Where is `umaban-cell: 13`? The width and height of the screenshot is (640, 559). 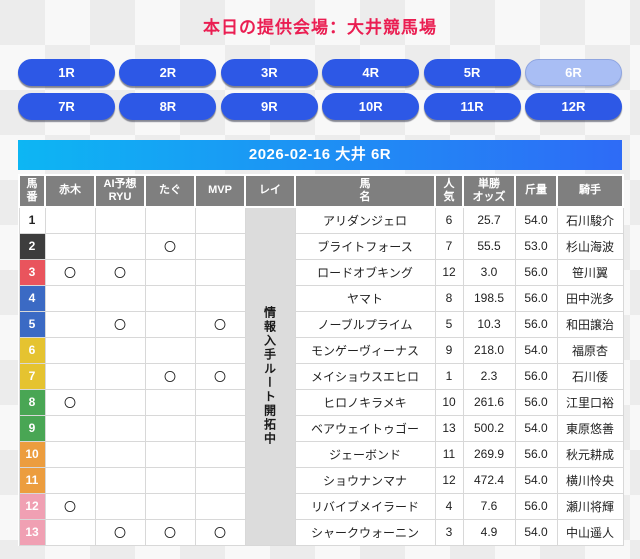
umaban-cell: 13 is located at coordinates (32, 532).